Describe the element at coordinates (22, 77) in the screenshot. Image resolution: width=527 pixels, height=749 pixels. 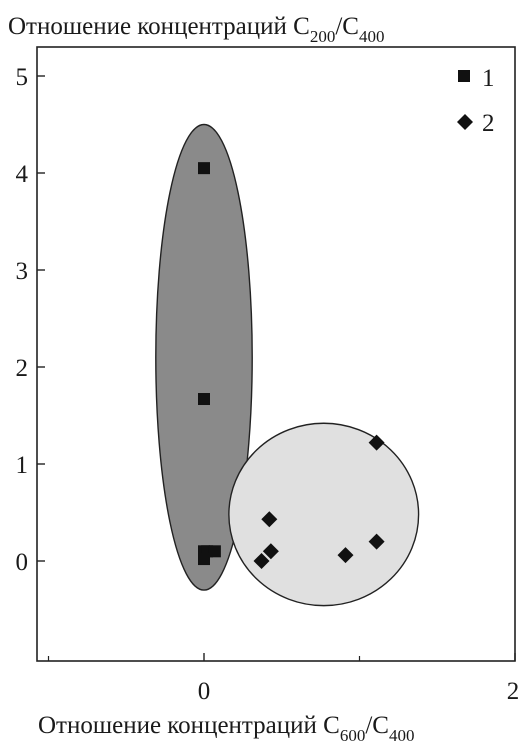
I see `y-tick-label-5: 5` at that location.